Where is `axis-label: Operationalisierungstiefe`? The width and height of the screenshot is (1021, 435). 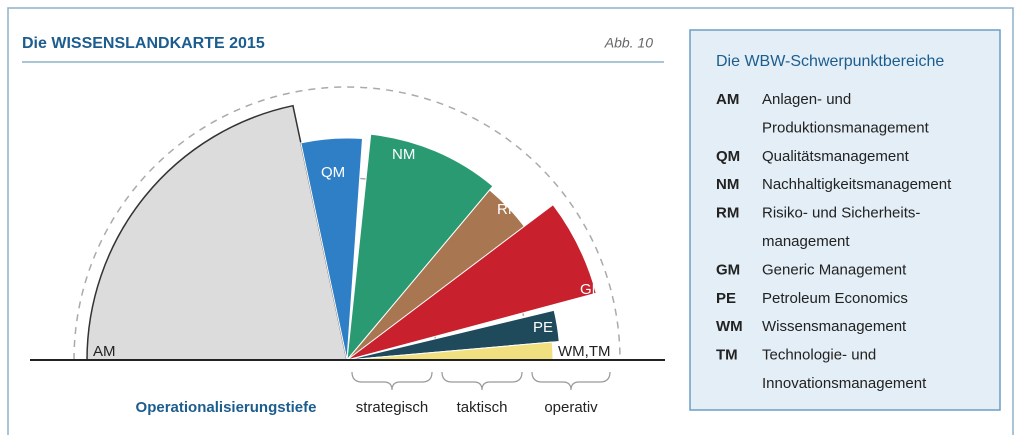
axis-label: Operationalisierungstiefe is located at coordinates (226, 407).